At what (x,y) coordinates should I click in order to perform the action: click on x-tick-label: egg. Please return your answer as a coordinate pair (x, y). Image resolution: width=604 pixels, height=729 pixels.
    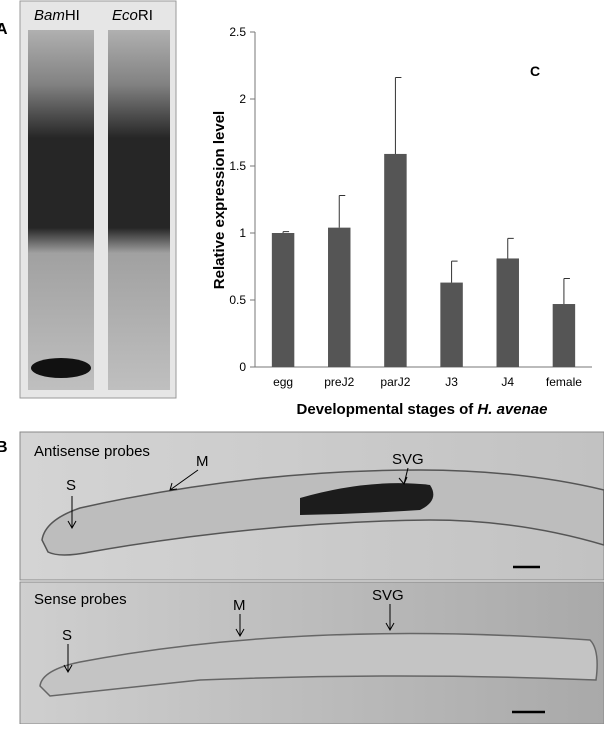
    Looking at the image, I should click on (283, 382).